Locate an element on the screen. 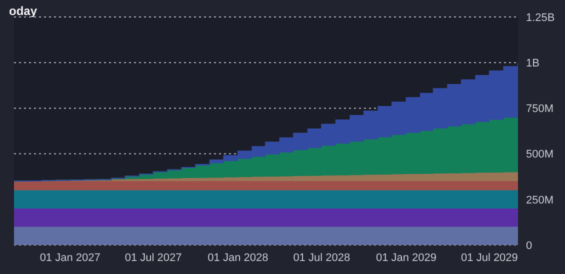  y-tick-label: 1.25B is located at coordinates (540, 18).